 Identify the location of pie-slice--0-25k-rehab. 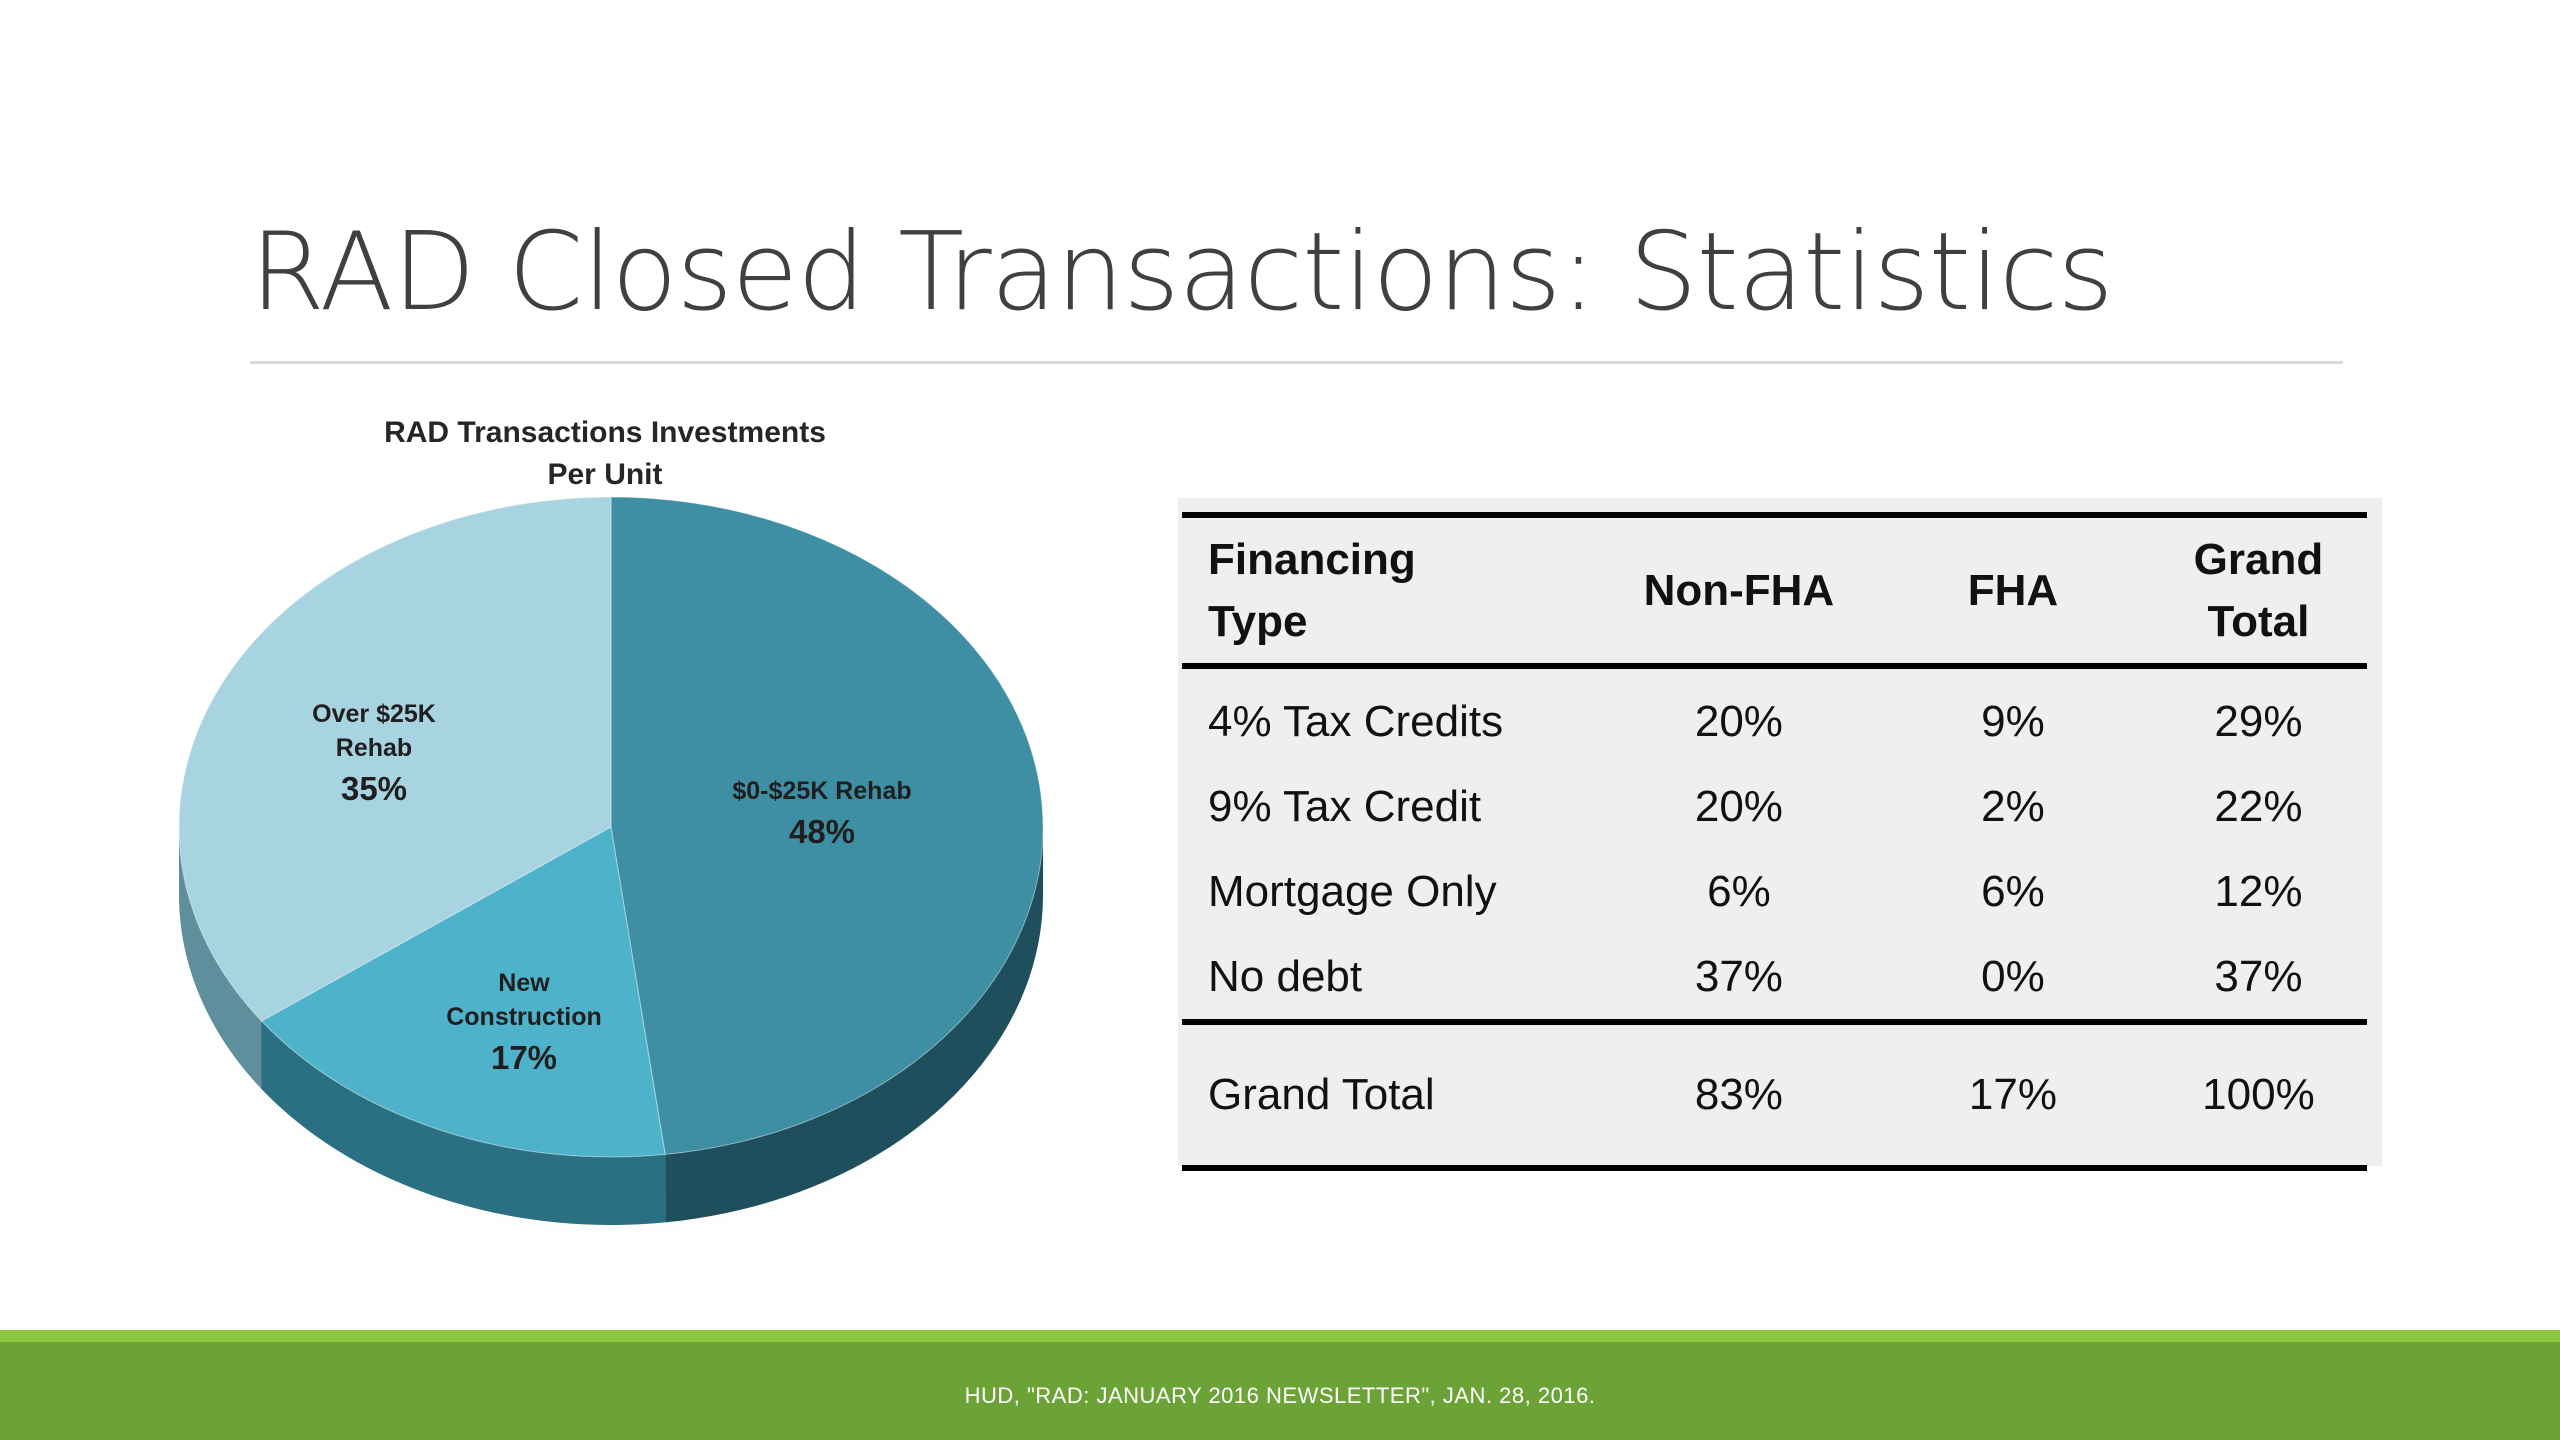
(827, 825).